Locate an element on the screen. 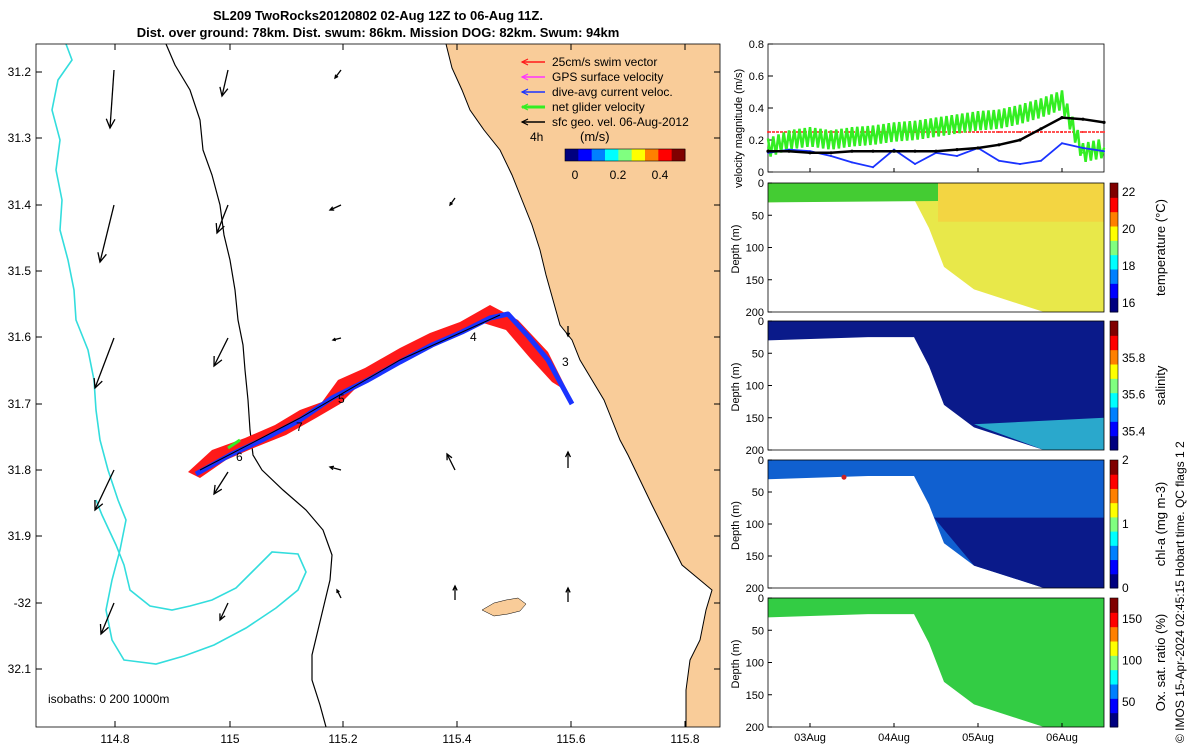  isobaths-label: isobaths: 0 200 1000m is located at coordinates (108, 699).